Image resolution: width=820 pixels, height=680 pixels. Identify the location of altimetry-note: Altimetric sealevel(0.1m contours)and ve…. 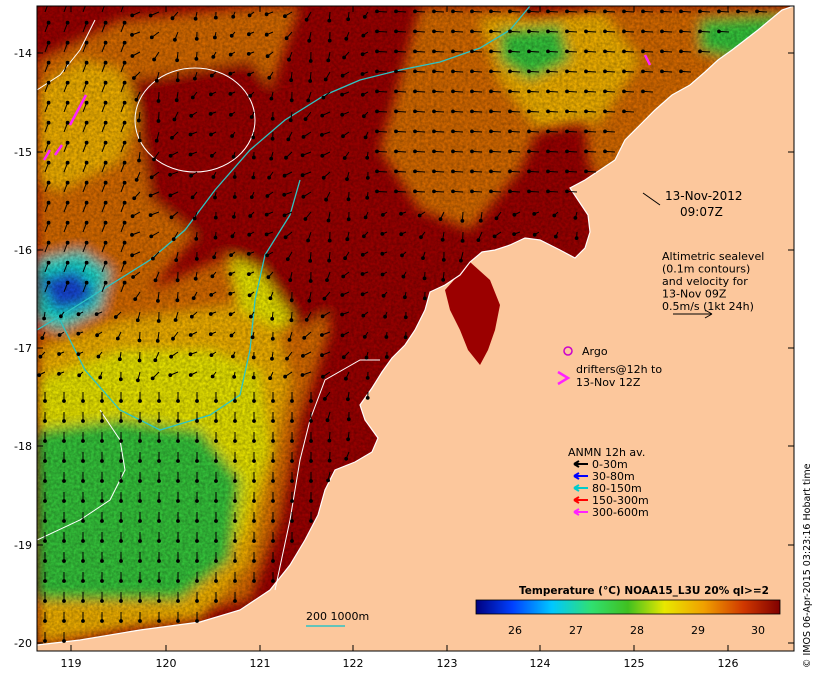
(713, 281).